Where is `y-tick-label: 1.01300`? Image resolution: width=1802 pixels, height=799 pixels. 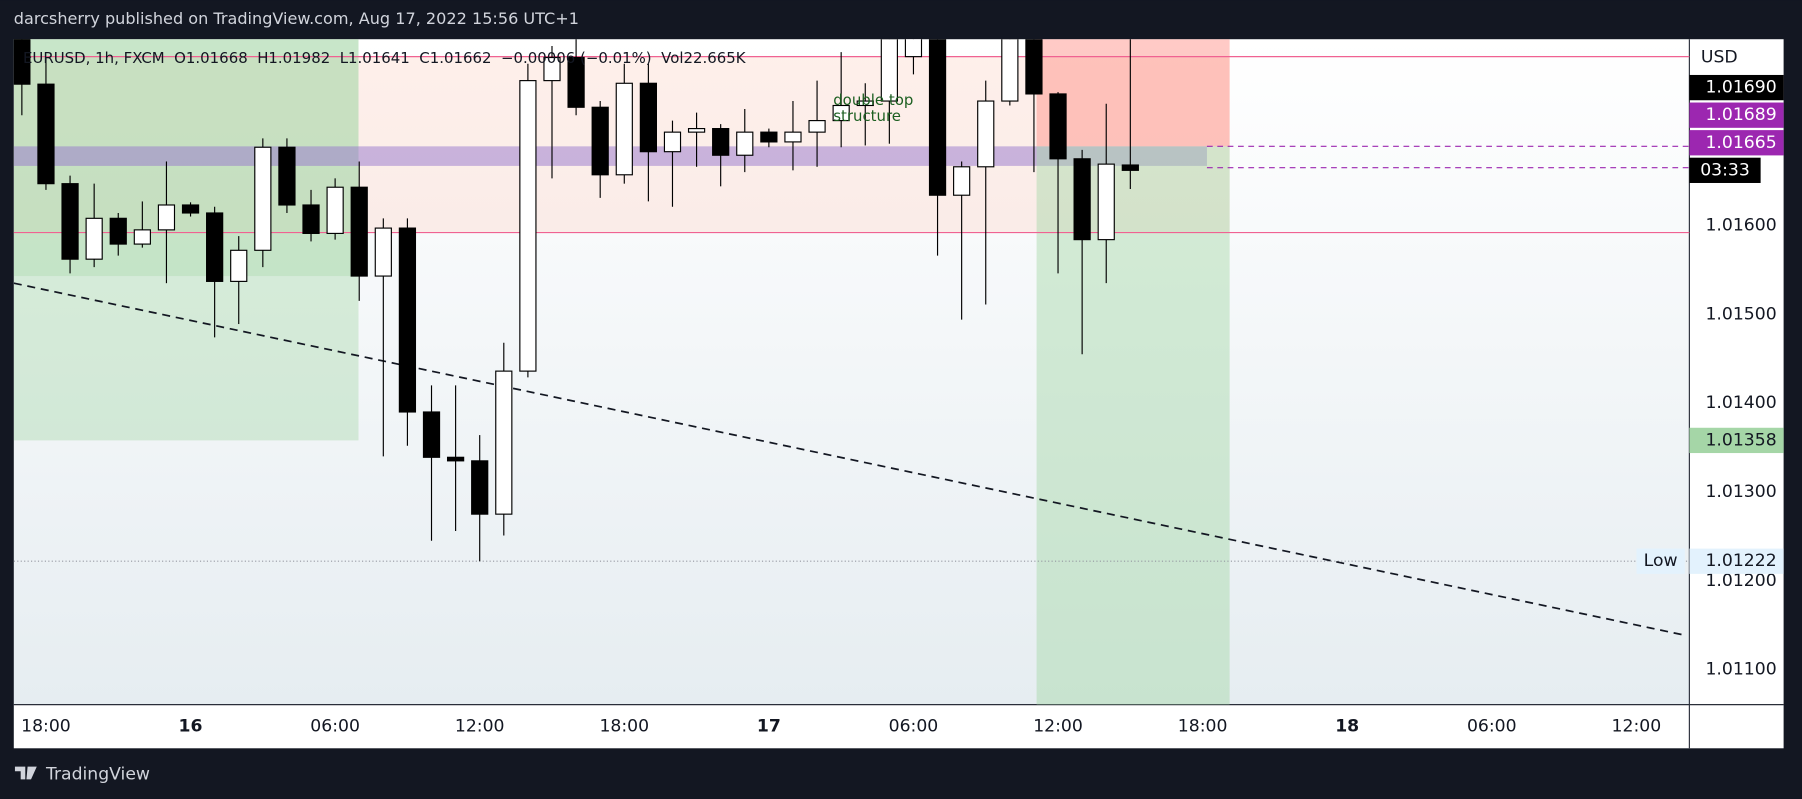 y-tick-label: 1.01300 is located at coordinates (1740, 492).